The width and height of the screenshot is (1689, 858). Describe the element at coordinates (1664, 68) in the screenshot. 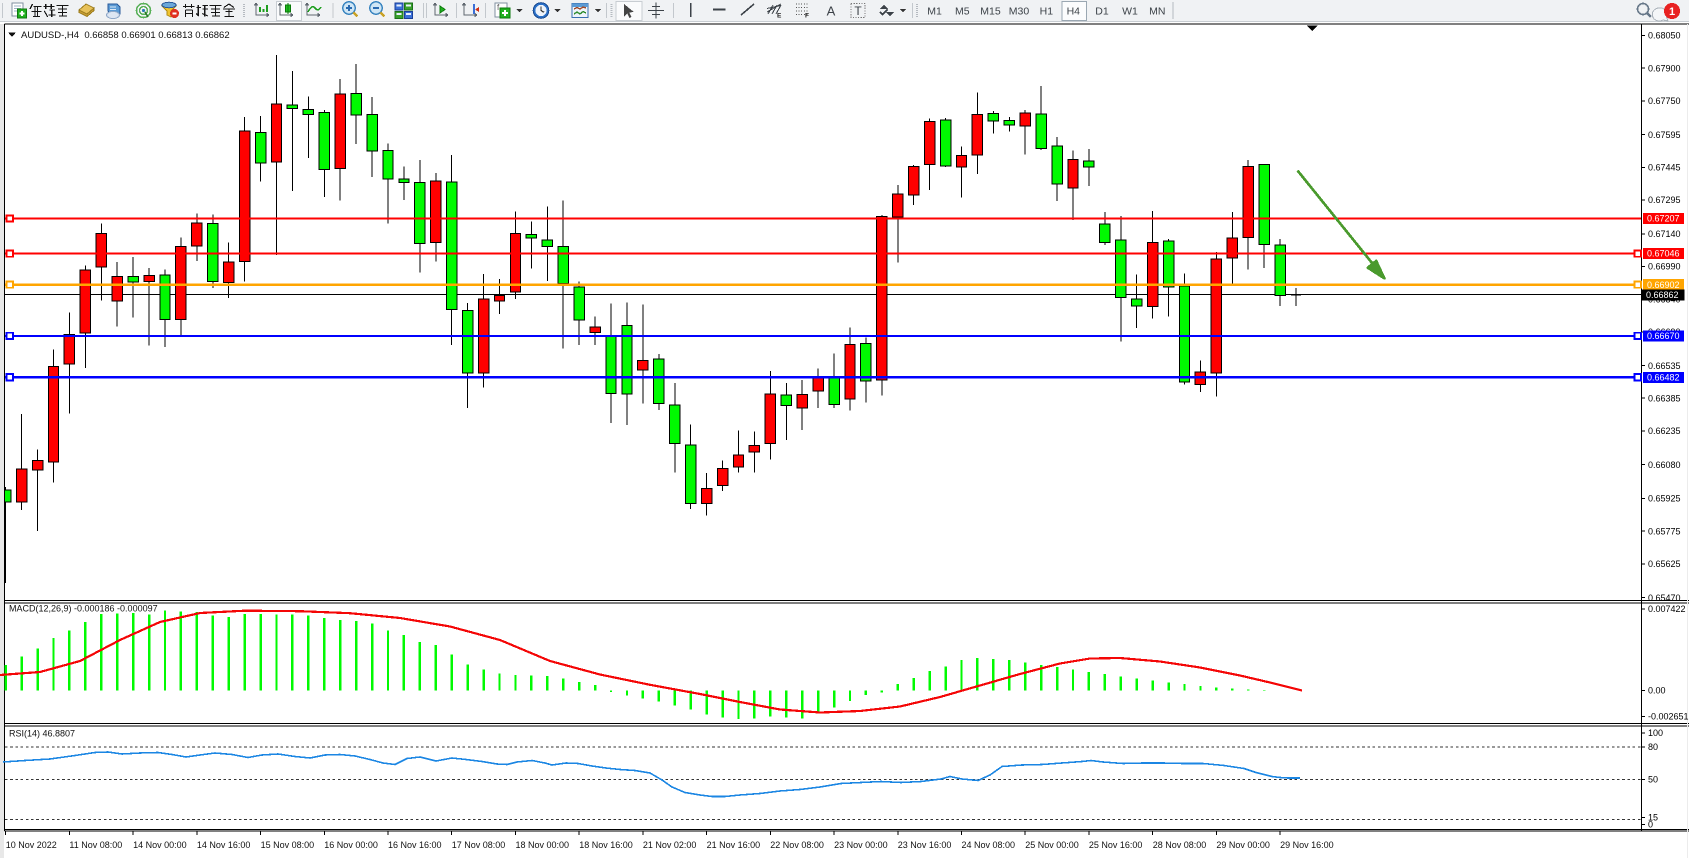

I see `svg-text: 0.67900` at that location.